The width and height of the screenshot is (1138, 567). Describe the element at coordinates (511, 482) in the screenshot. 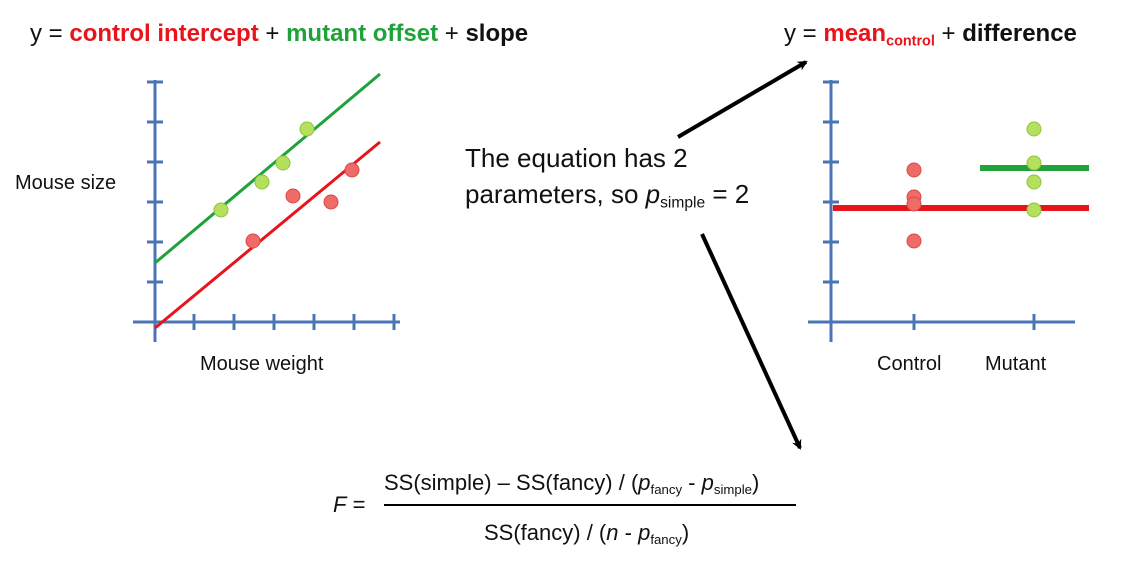

I see `numerator-ss-part: SS(simple) – SS(fancy) / (` at that location.